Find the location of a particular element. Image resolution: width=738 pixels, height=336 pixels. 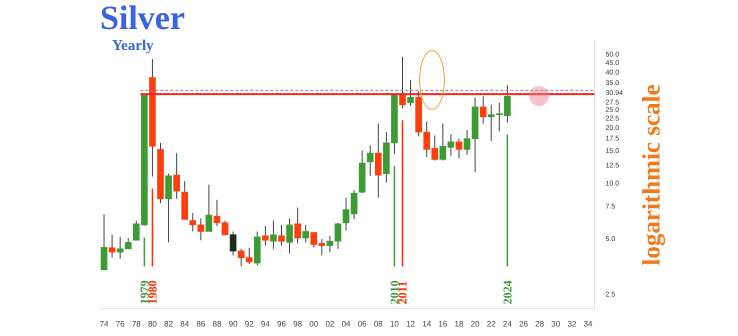

x-tick-label: 78 is located at coordinates (137, 323).